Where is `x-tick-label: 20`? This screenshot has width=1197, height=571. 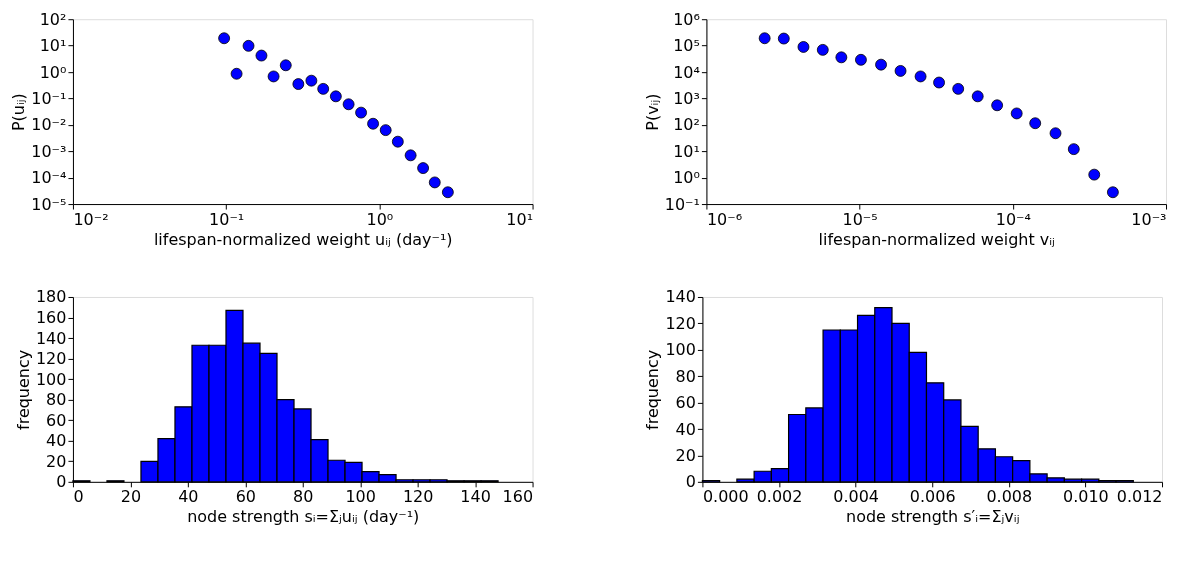 x-tick-label: 20 is located at coordinates (131, 497).